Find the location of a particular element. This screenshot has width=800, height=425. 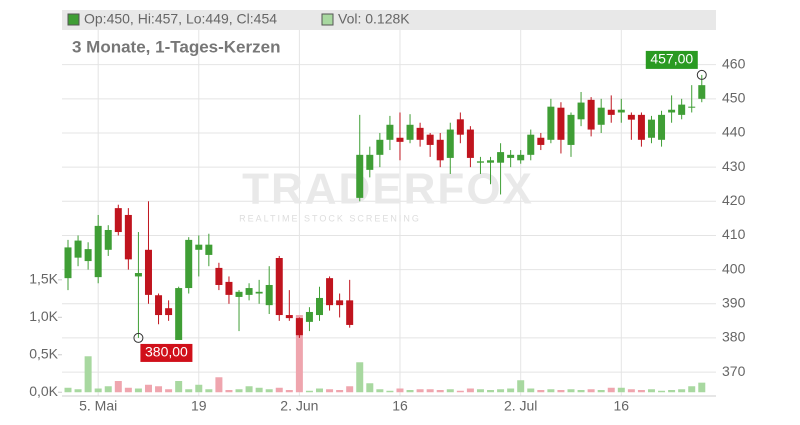

high-label-box is located at coordinates (671, 59).